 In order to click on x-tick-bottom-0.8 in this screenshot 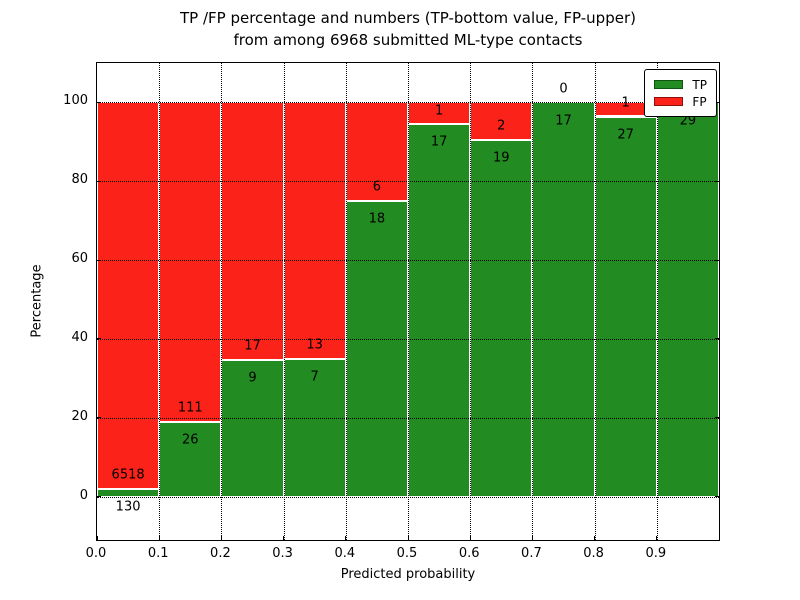, I will do `click(595, 538)`.